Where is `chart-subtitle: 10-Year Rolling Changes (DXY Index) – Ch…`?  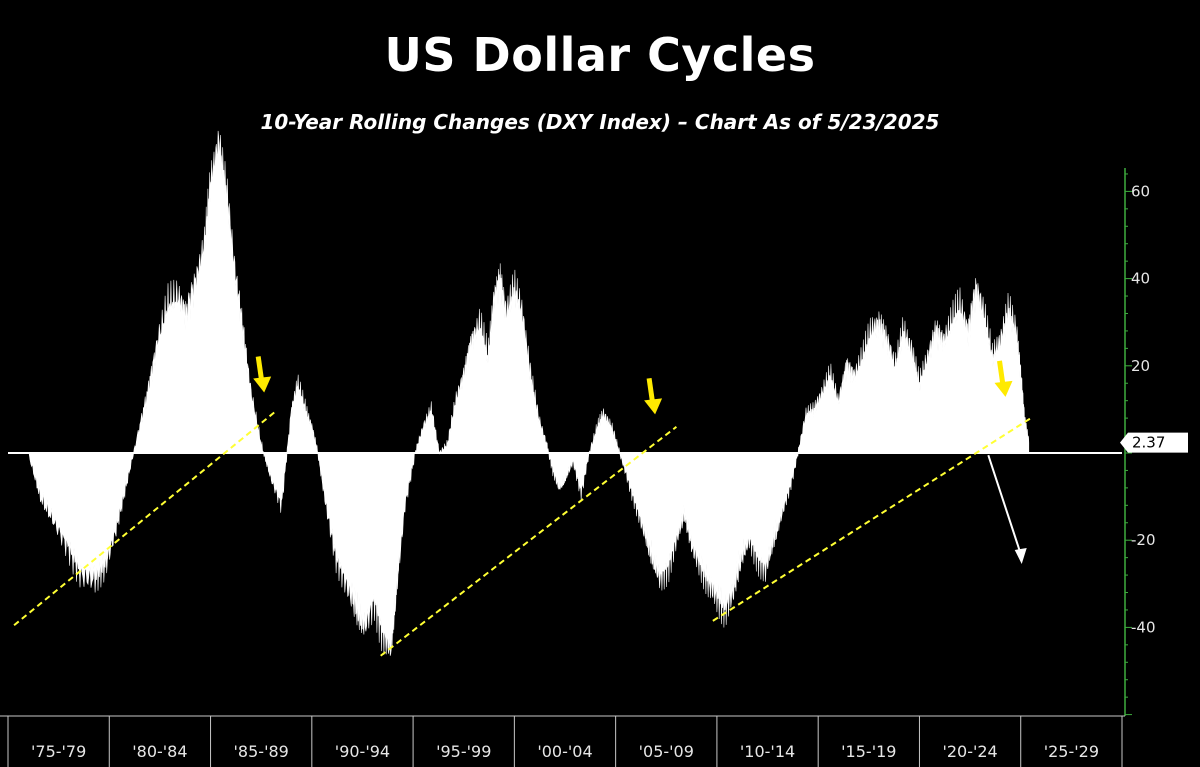 chart-subtitle: 10-Year Rolling Changes (DXY Index) – Ch… is located at coordinates (600, 122).